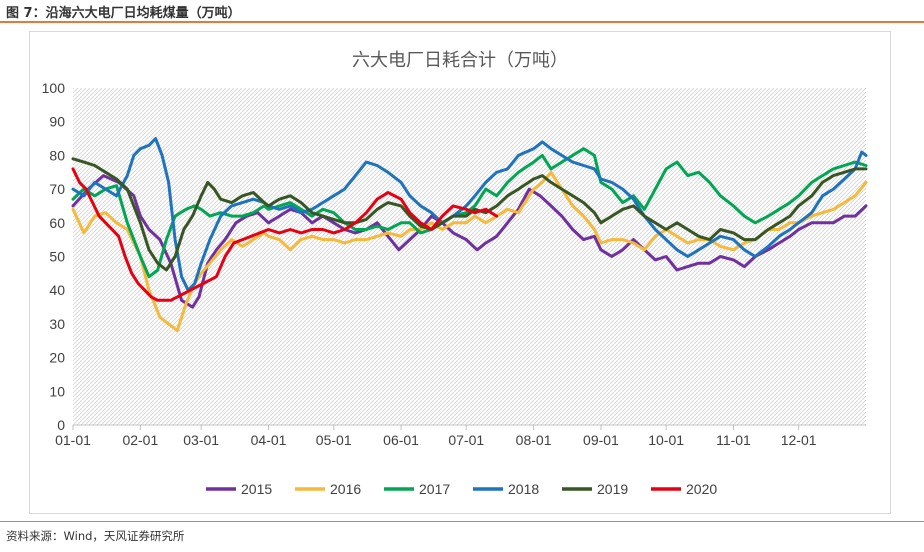  What do you see at coordinates (595, 489) in the screenshot?
I see `legend-item-2019: 2019` at bounding box center [595, 489].